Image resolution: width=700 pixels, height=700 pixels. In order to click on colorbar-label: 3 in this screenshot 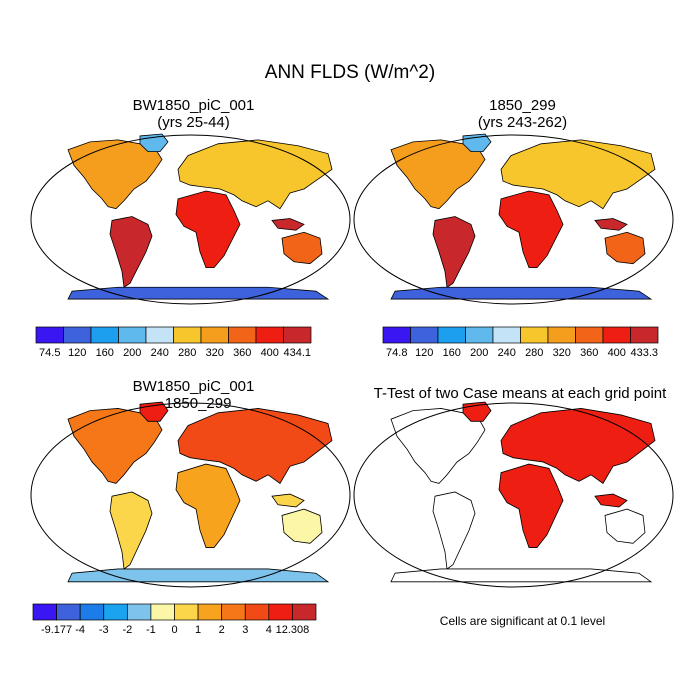, I will do `click(245, 630)`.